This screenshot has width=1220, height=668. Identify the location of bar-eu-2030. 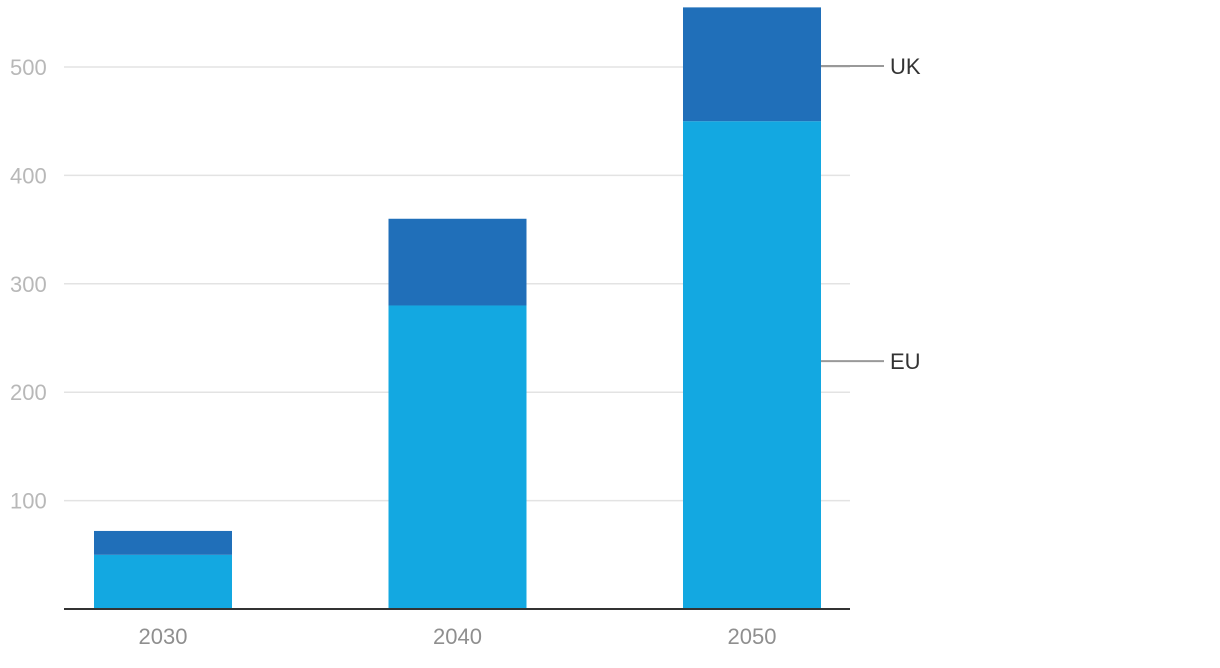
(163, 581).